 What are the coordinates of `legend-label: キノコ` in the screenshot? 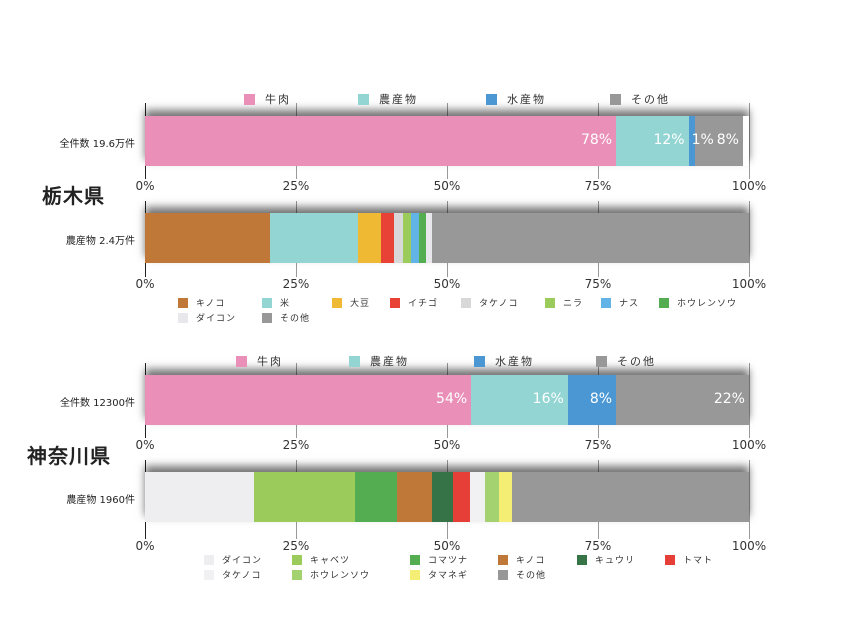 It's located at (211, 304).